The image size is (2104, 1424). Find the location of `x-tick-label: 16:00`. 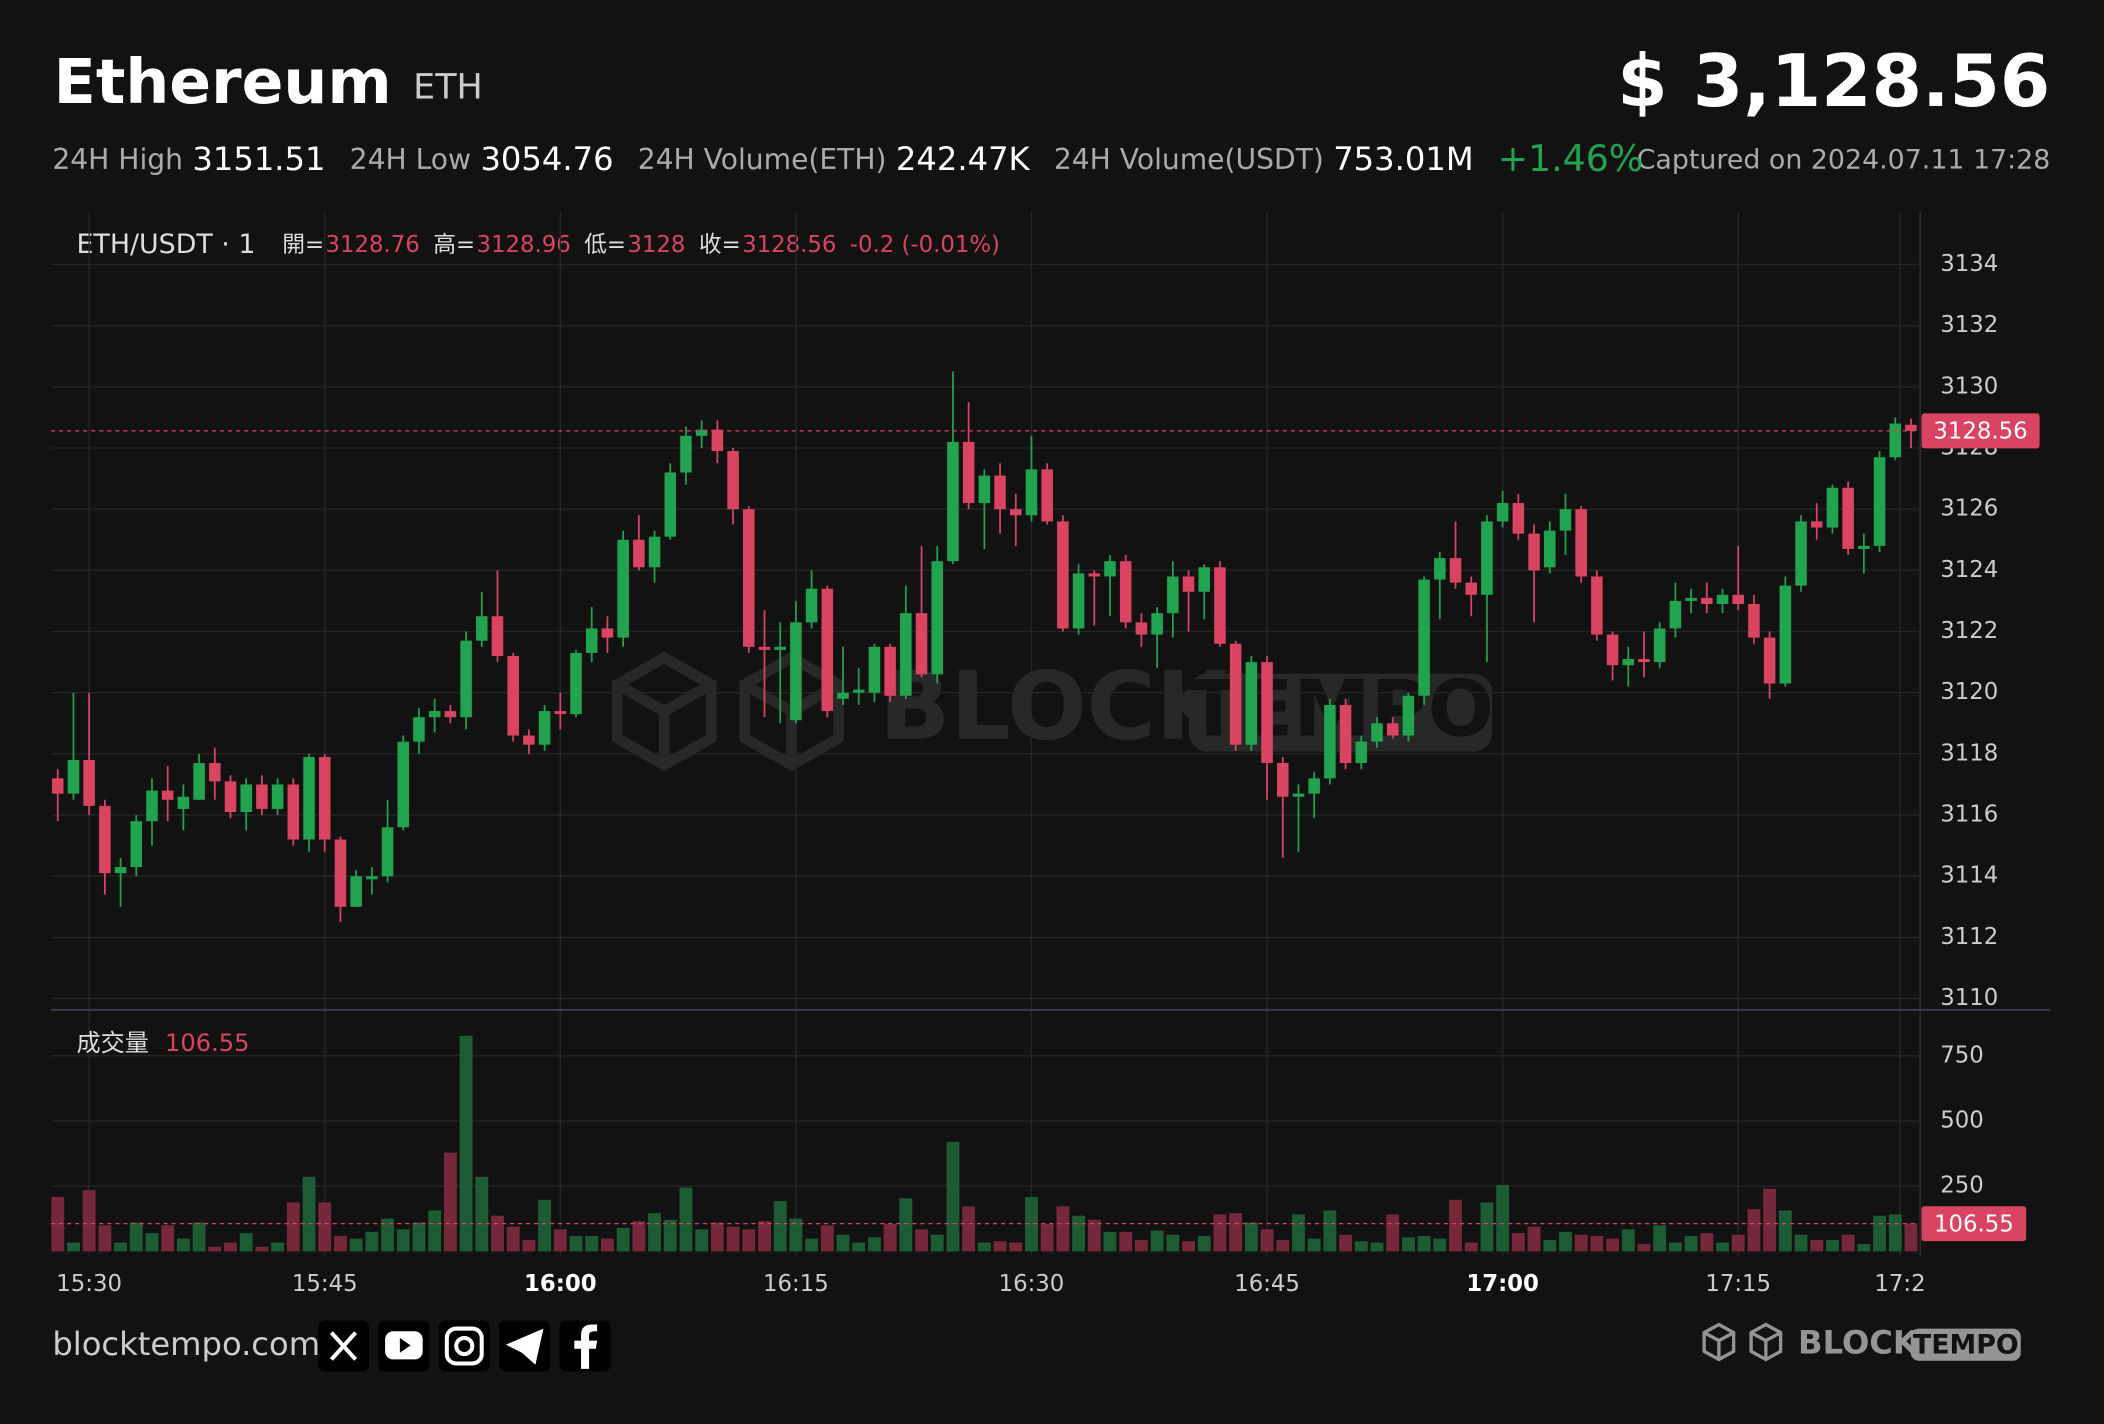

x-tick-label: 16:00 is located at coordinates (560, 1284).